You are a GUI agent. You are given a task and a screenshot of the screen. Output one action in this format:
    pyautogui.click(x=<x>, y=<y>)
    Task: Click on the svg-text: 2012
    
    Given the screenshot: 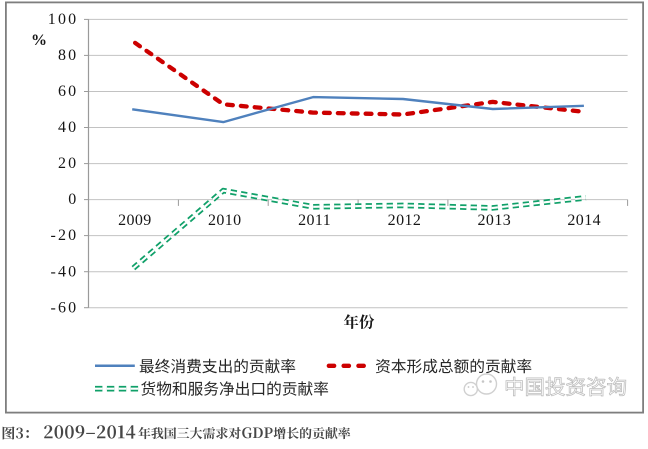 What is the action you would take?
    pyautogui.click(x=405, y=220)
    